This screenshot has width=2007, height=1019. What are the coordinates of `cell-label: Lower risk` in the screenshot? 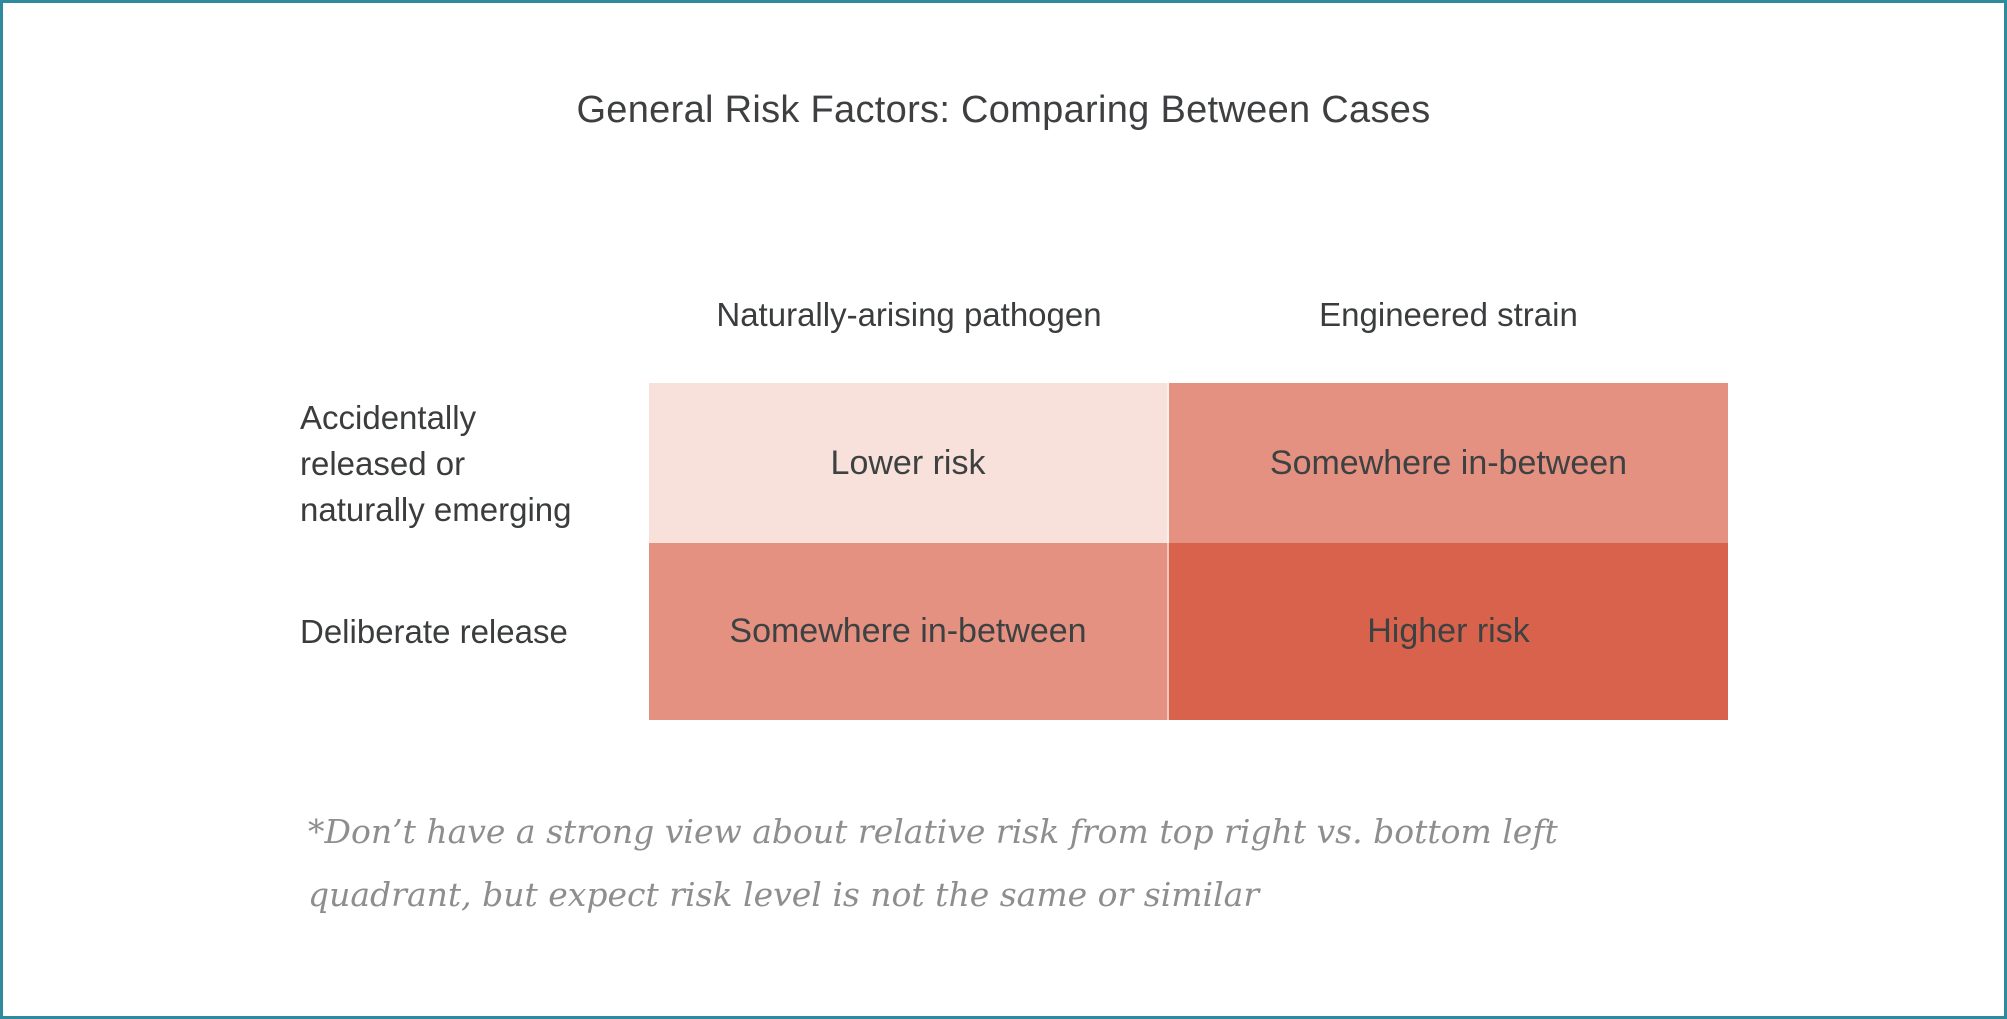 It's located at (908, 462).